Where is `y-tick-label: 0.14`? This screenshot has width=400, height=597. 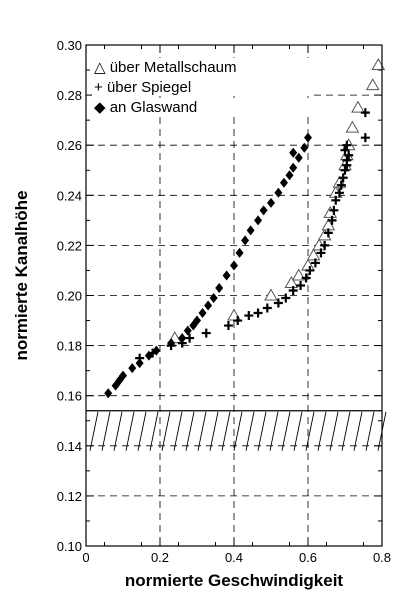 y-tick-label: 0.14 is located at coordinates (69, 446).